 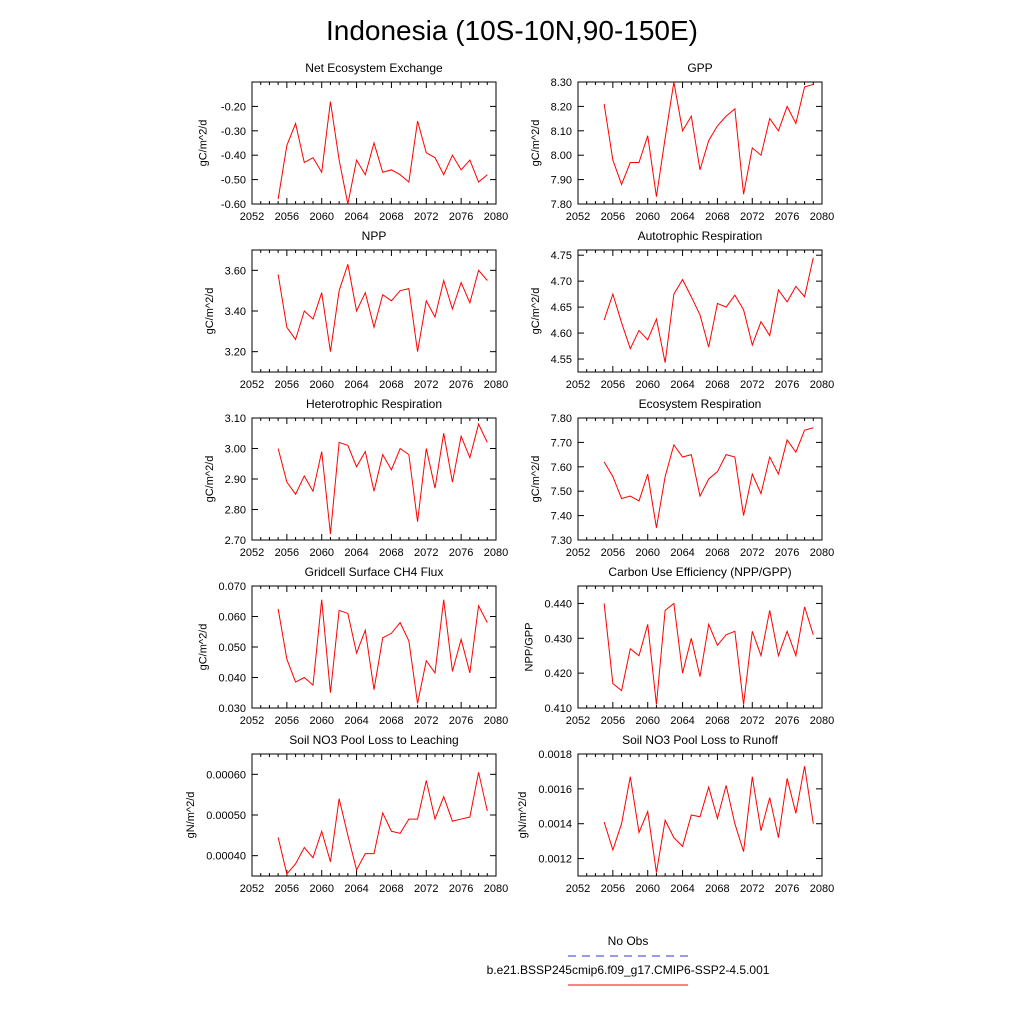 What do you see at coordinates (232, 618) in the screenshot?
I see `y-tick-label: 0.060` at bounding box center [232, 618].